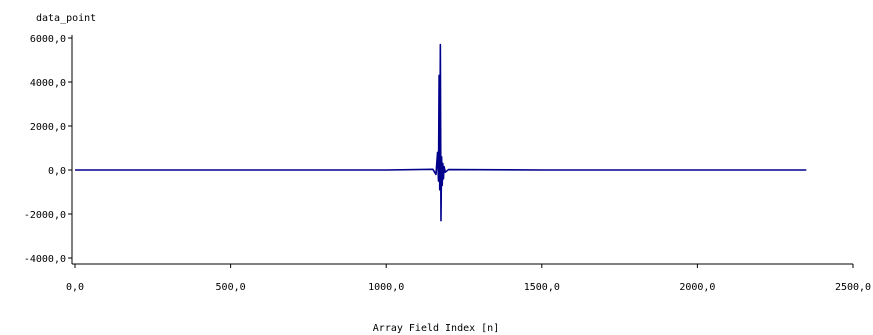  I want to click on y-tick-label: 6000,0, so click(48, 39).